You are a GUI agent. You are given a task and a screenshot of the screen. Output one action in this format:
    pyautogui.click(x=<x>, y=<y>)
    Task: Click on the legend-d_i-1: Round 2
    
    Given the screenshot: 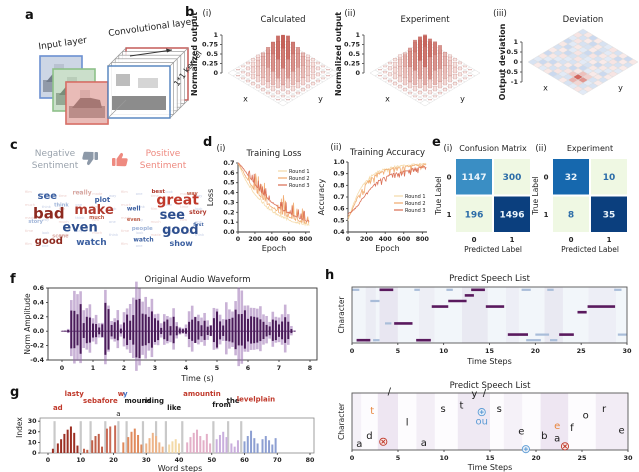 What is the action you would take?
    pyautogui.click(x=299, y=179)
    